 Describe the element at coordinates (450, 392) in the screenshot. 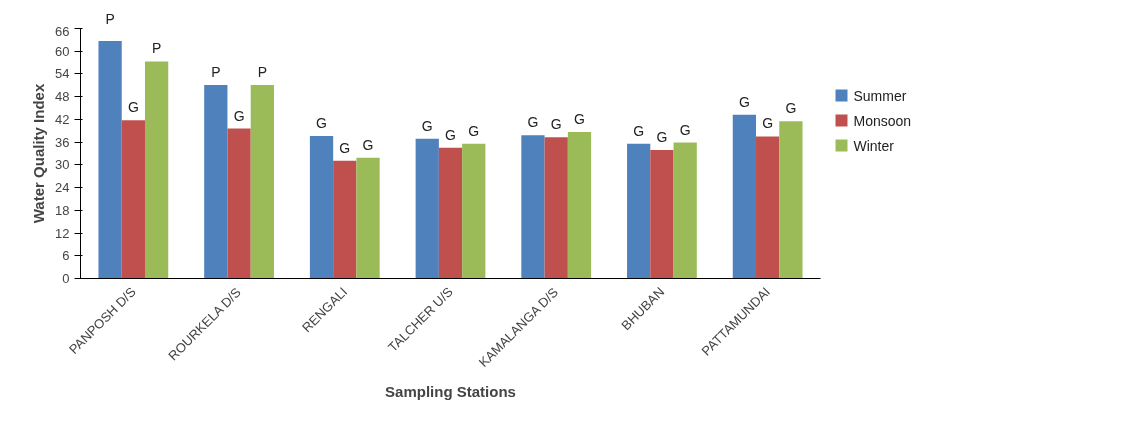

I see `x-axis-title: Sampling Stations` at that location.